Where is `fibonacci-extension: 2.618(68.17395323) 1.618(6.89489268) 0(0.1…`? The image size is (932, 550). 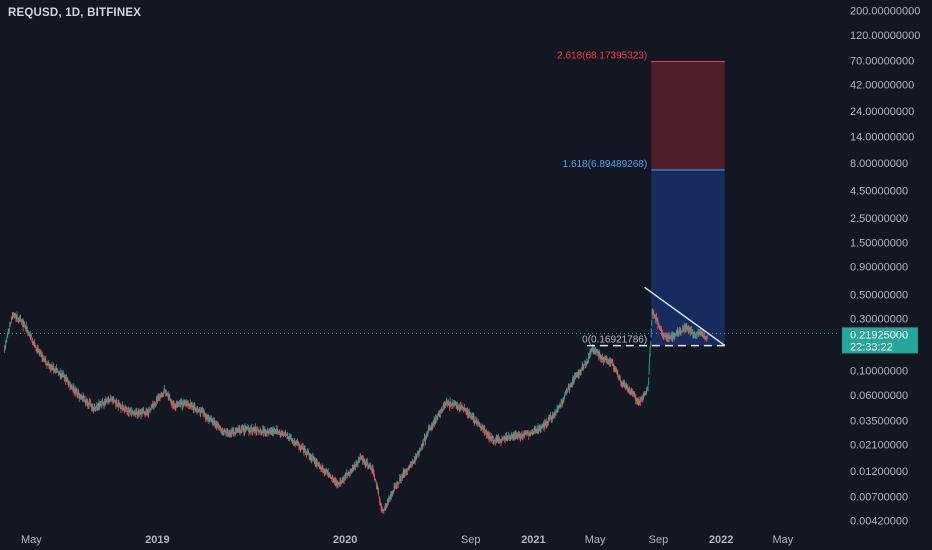
fibonacci-extension: 2.618(68.17395323) 1.618(6.89489268) 0(0.1… is located at coordinates (641, 198).